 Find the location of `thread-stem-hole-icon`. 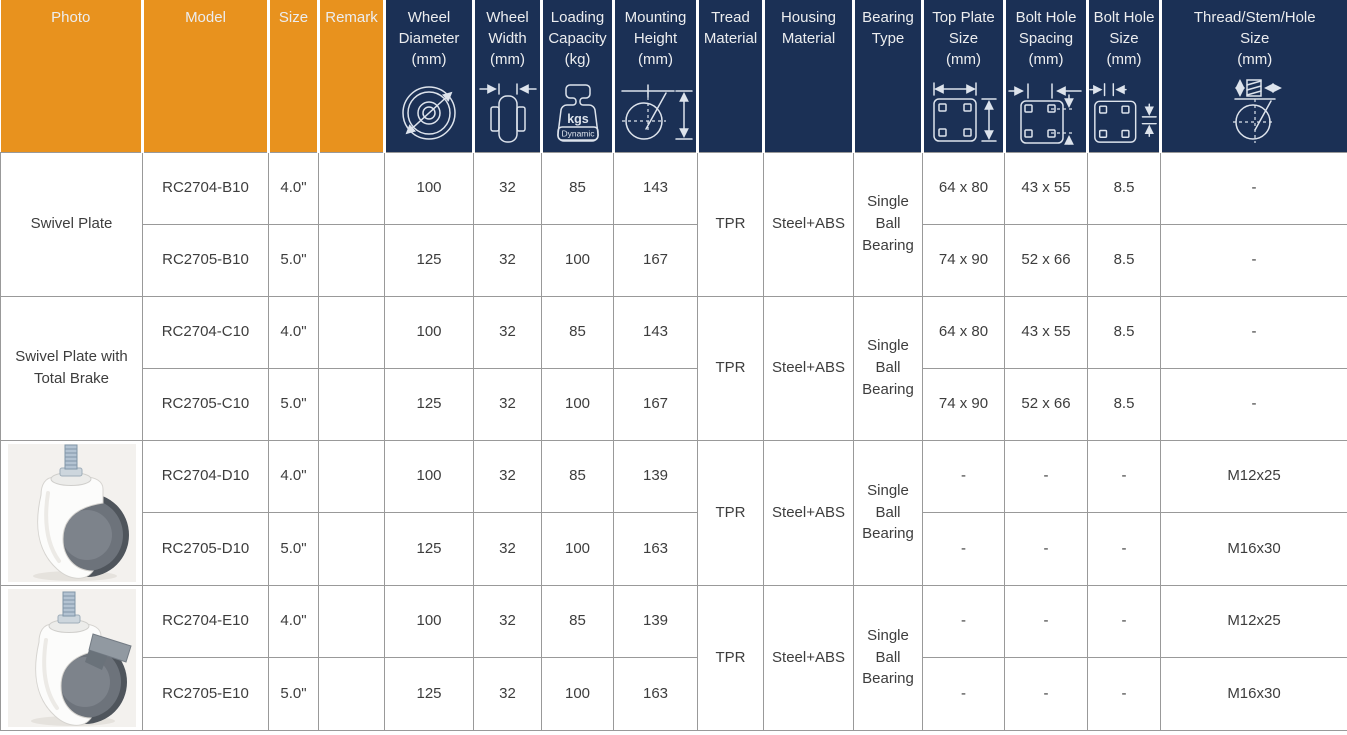

thread-stem-hole-icon is located at coordinates (1254, 110).